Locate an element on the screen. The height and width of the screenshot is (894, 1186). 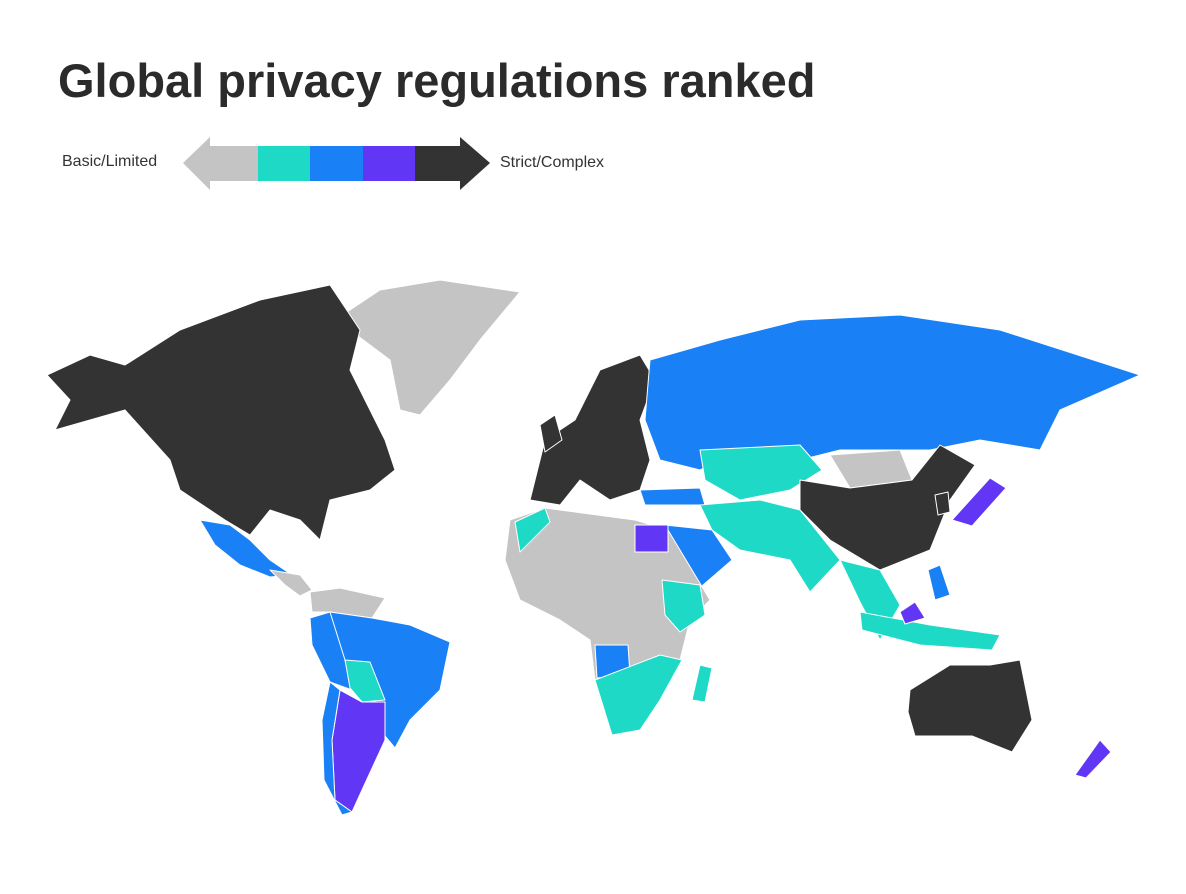
central-america is located at coordinates (291, 583).